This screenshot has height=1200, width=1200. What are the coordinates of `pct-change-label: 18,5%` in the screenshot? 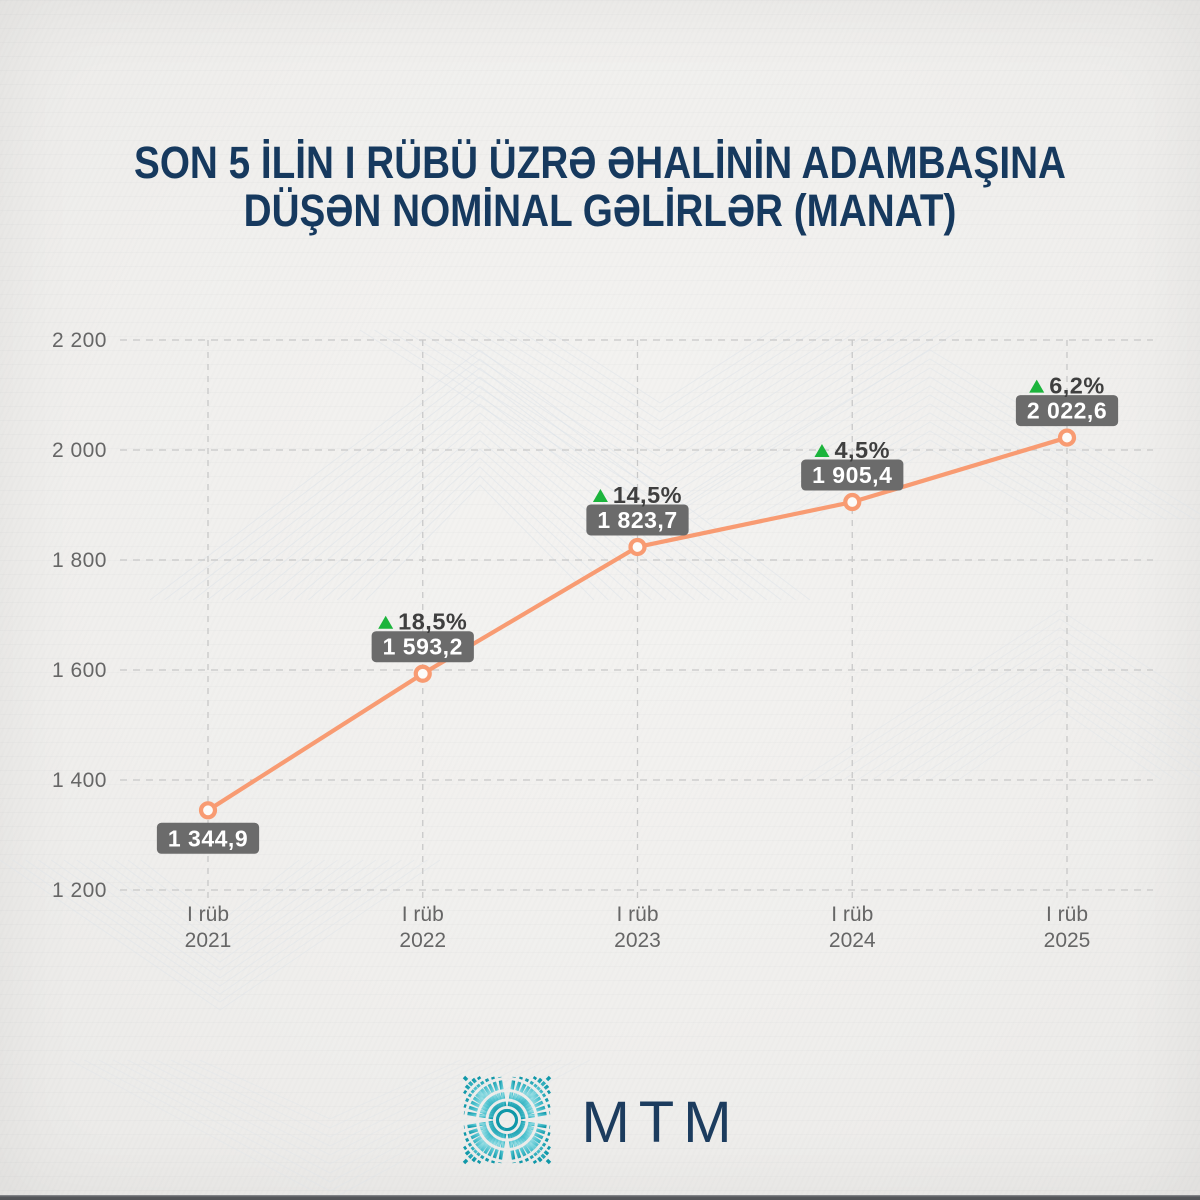 It's located at (422, 622).